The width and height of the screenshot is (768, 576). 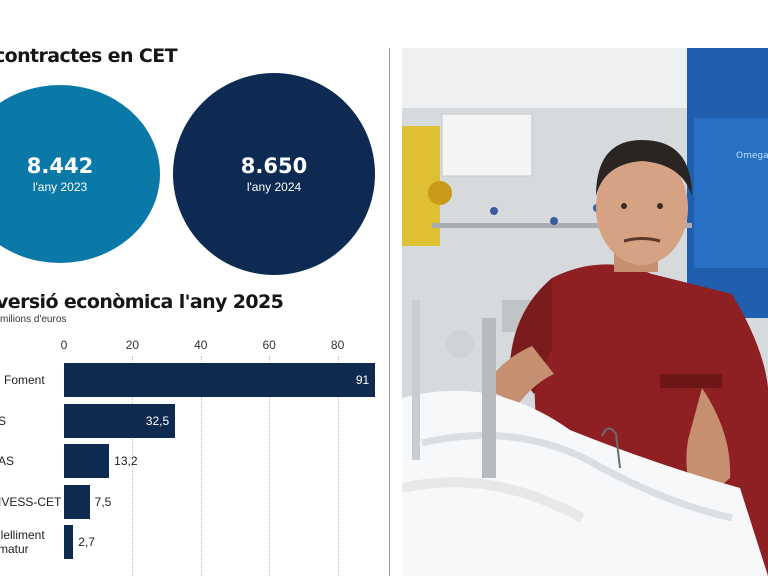 I want to click on circle-2023-label: l'any 2023, so click(x=60, y=187).